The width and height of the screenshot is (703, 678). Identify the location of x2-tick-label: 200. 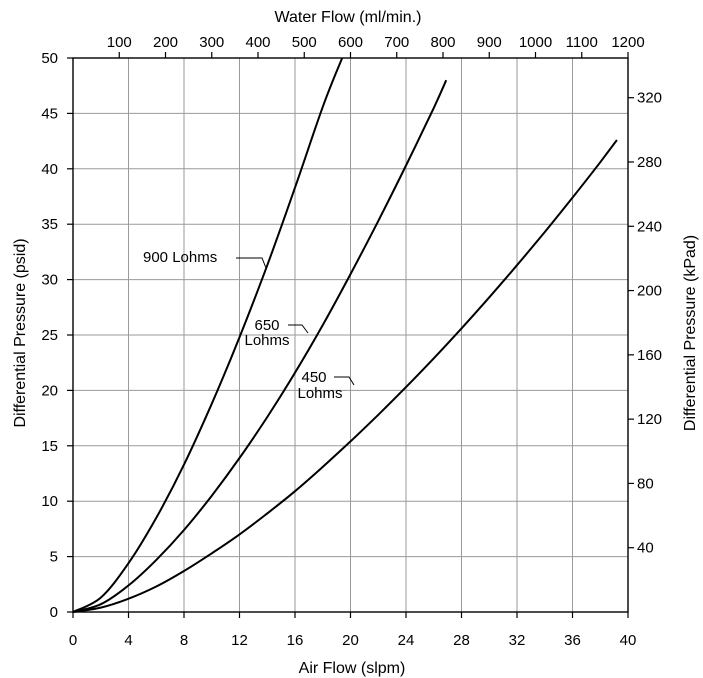
(165, 42).